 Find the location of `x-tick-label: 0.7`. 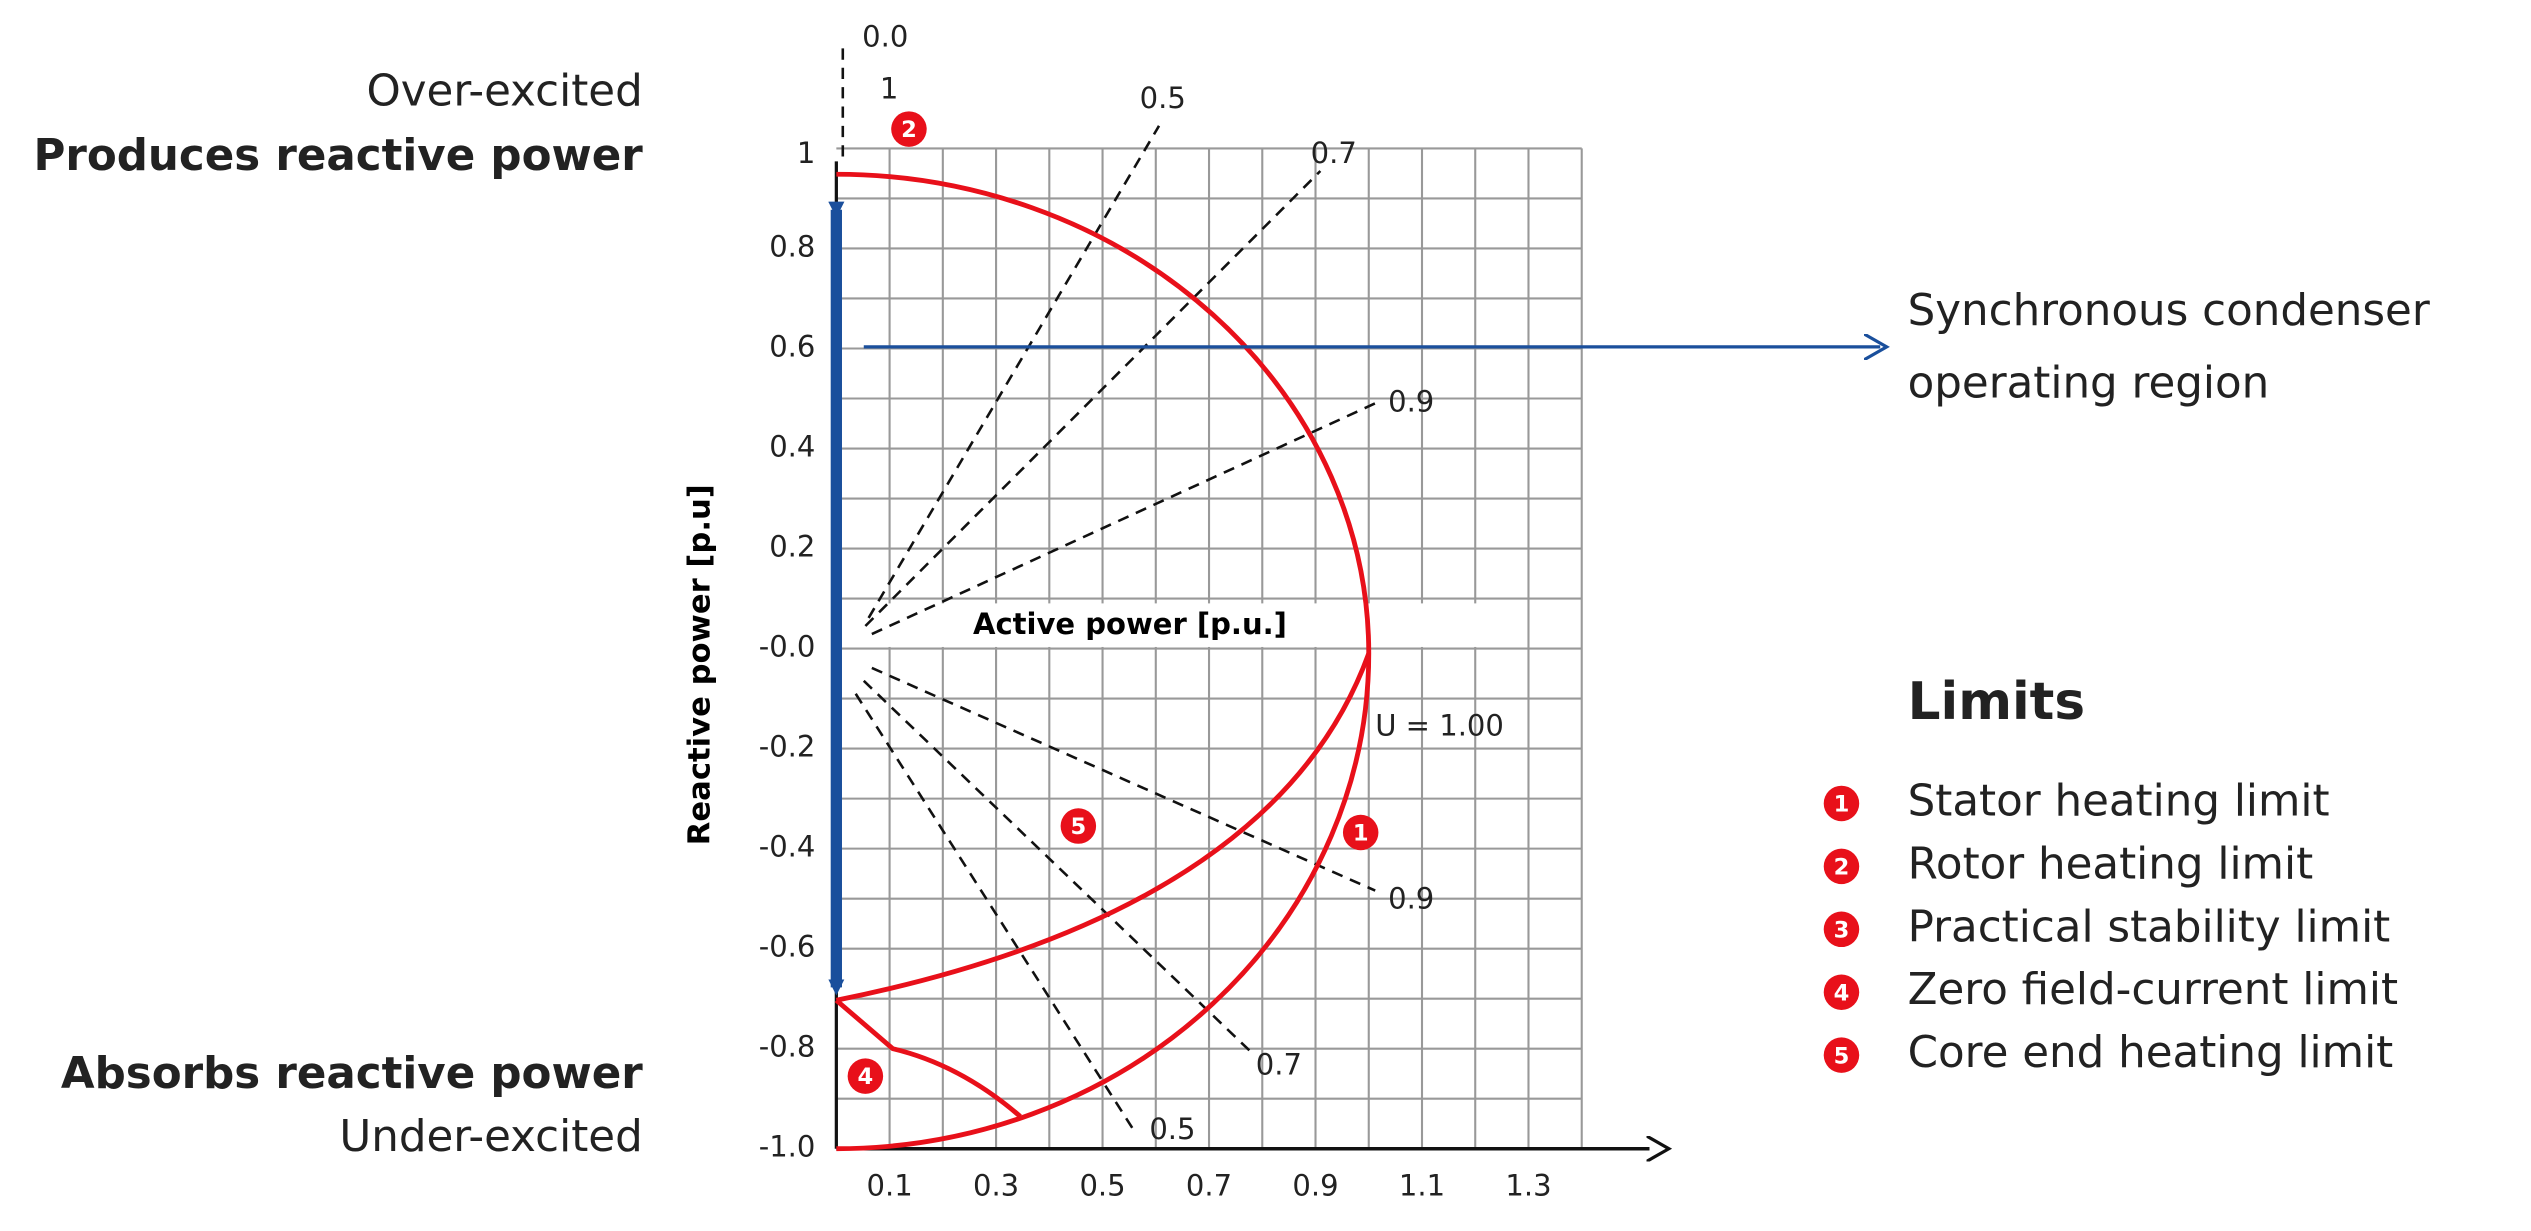

x-tick-label: 0.7 is located at coordinates (1209, 1185).